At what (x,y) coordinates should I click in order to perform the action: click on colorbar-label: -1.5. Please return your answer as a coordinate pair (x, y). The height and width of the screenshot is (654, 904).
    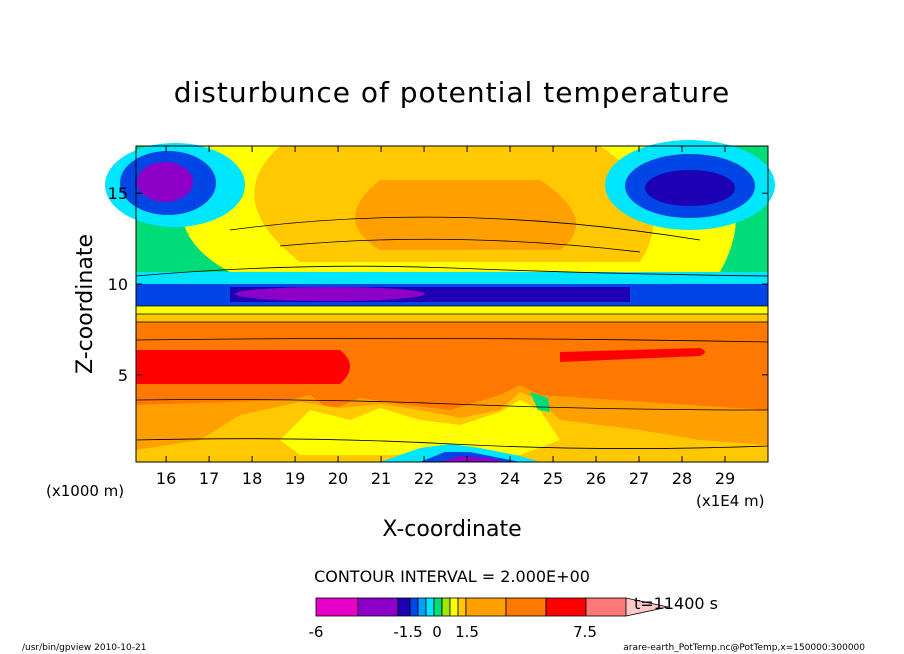
    Looking at the image, I should click on (407, 632).